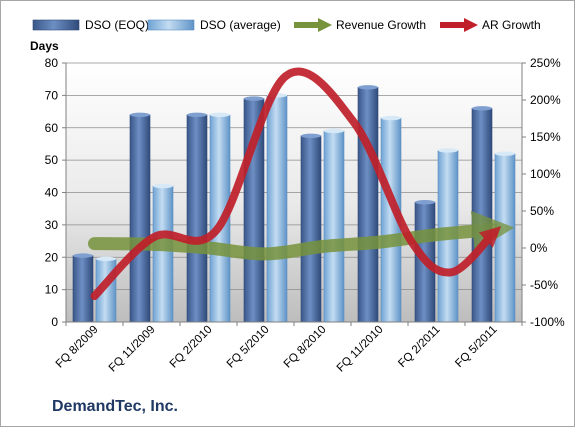  What do you see at coordinates (544, 285) in the screenshot?
I see `y-right-tick-label: -50%` at bounding box center [544, 285].